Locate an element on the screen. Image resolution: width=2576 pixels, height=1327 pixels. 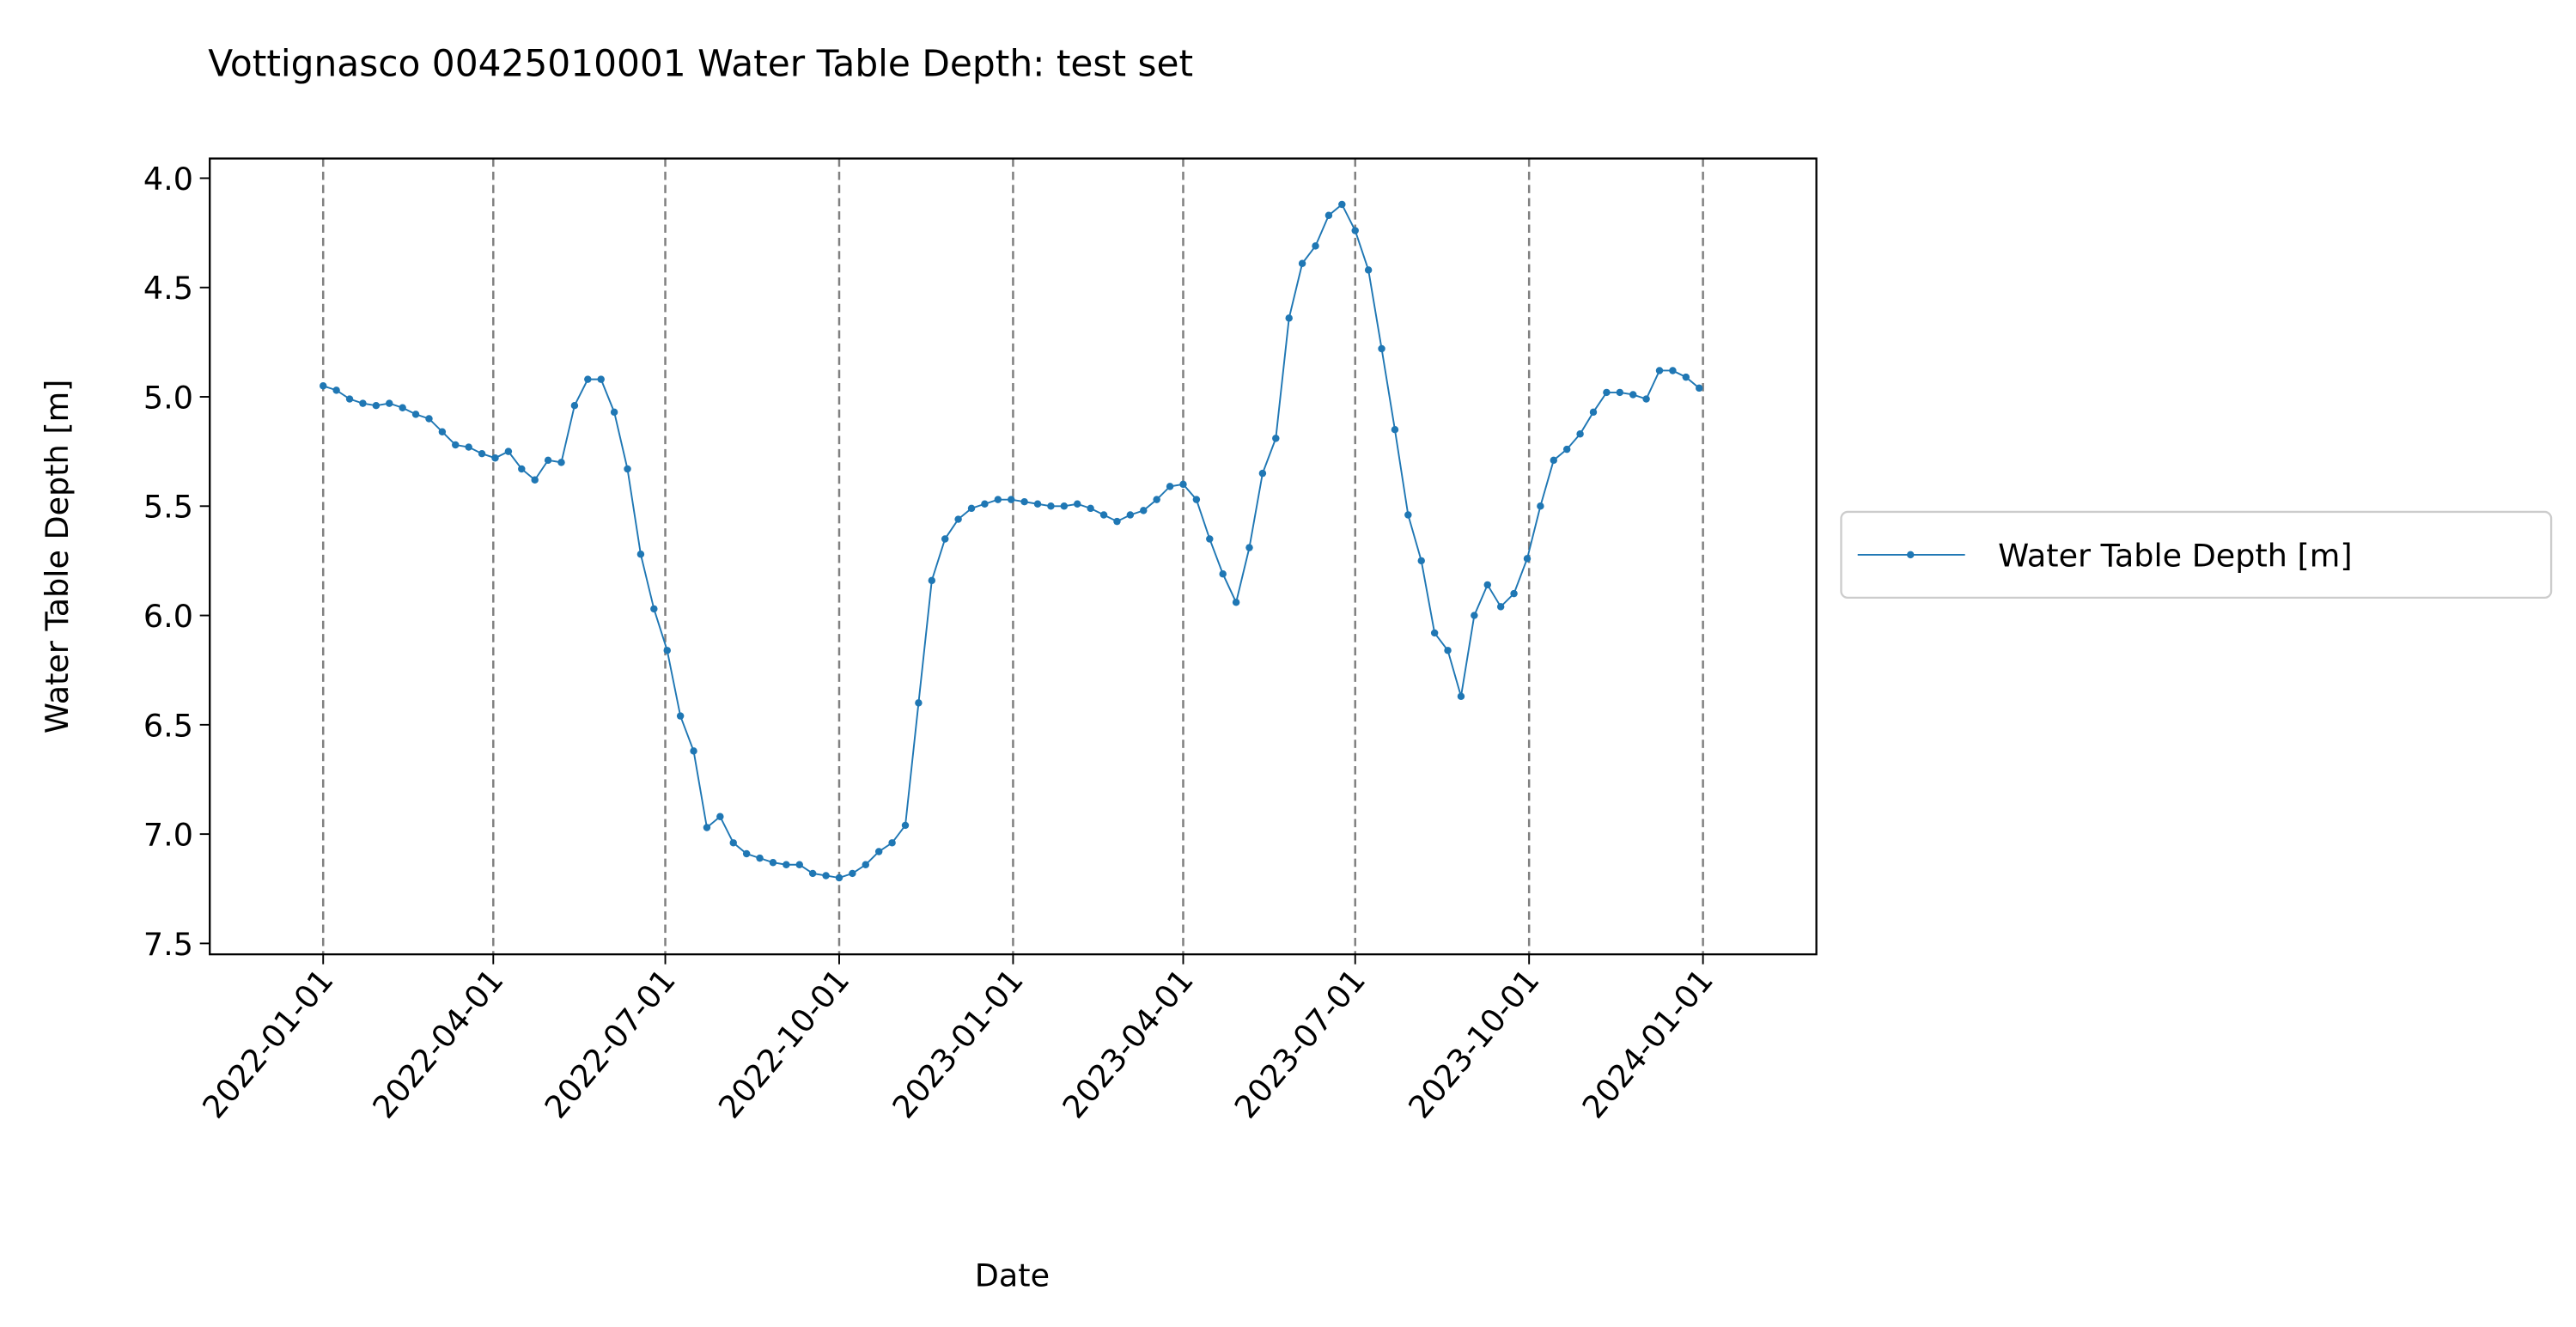
y-tick-label: 6.0 is located at coordinates (168, 616).